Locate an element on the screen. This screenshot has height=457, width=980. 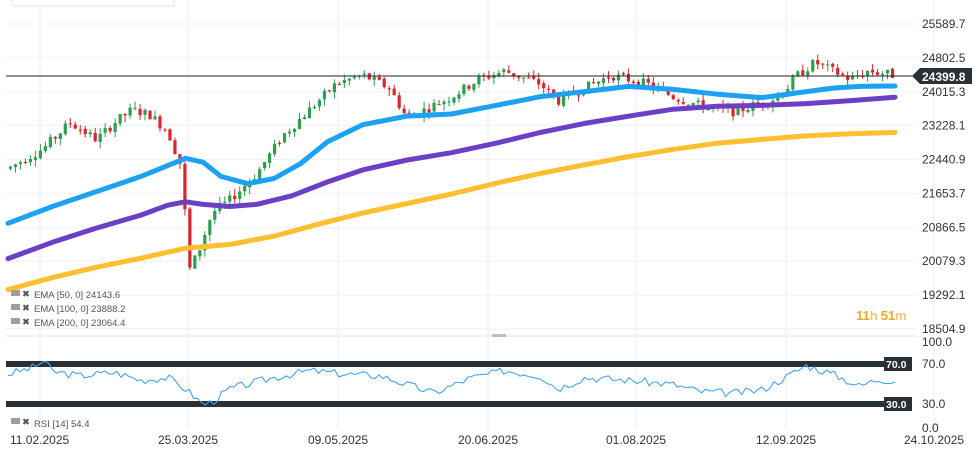
candle-countdown: 11h 51m is located at coordinates (881, 315).